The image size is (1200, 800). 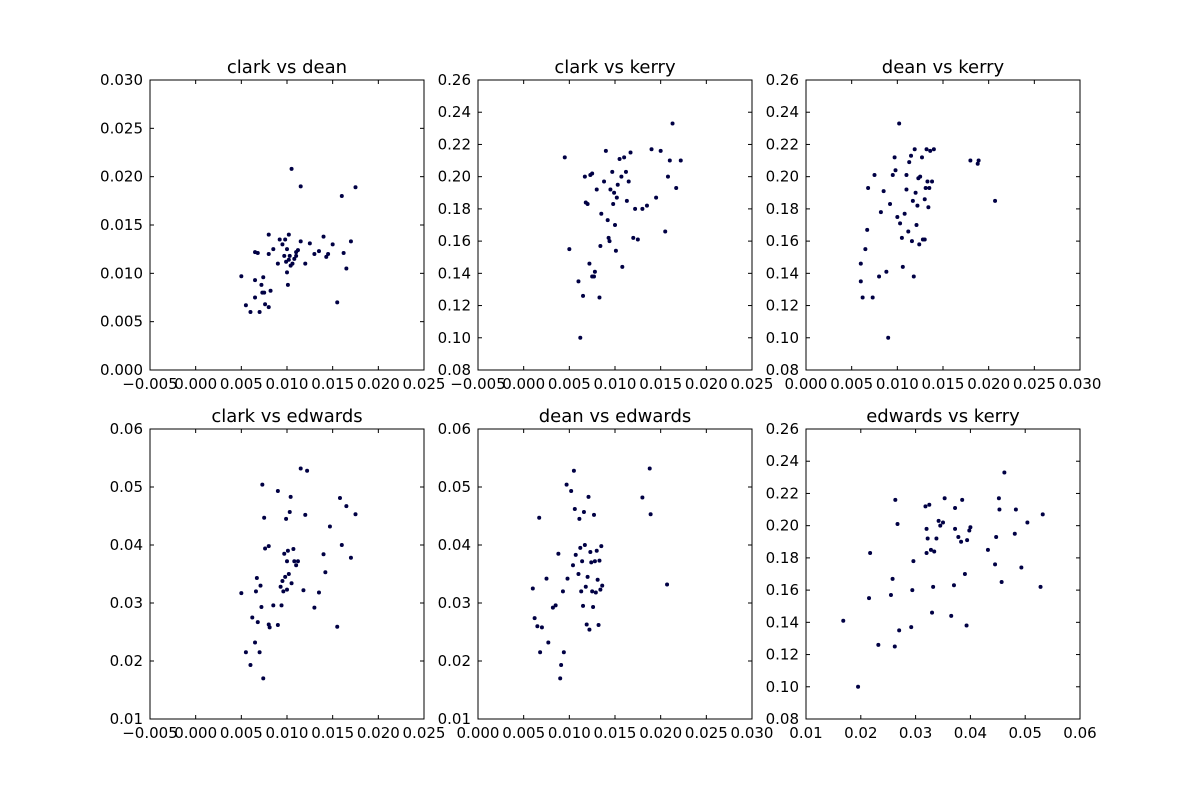 I want to click on y-tick-label: 0.24, so click(x=454, y=112).